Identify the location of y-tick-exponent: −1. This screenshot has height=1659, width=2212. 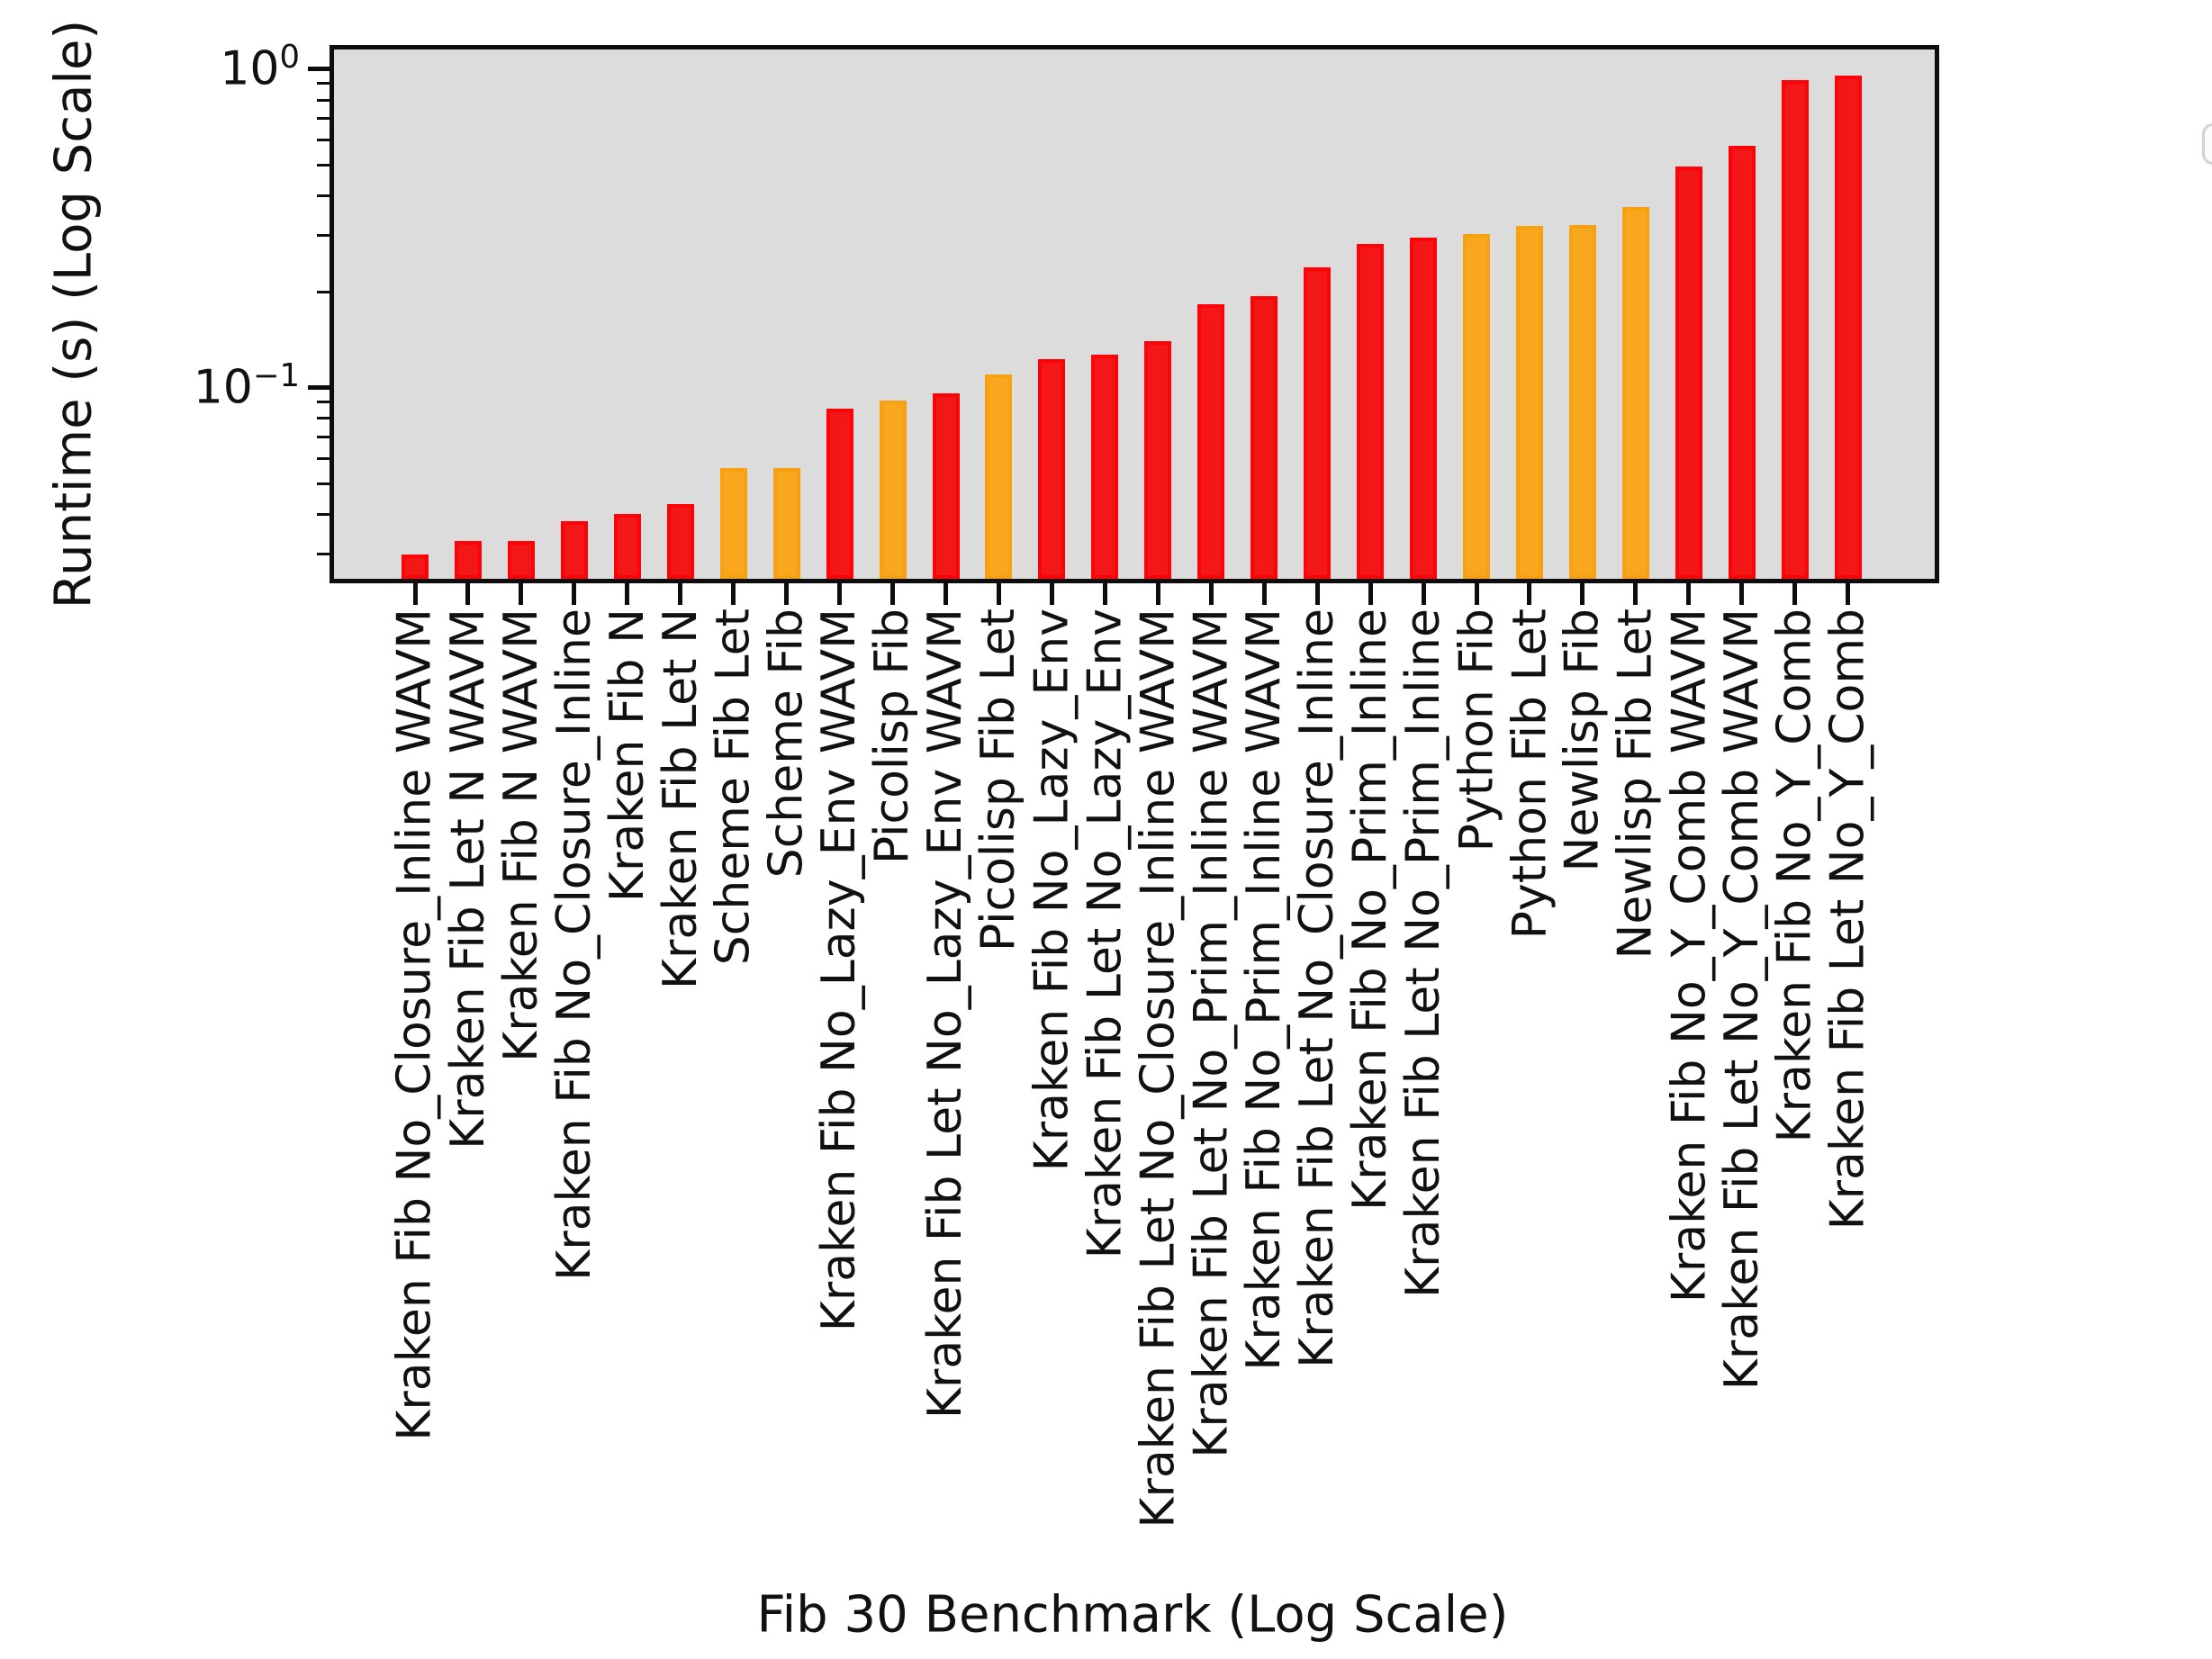
(276, 375).